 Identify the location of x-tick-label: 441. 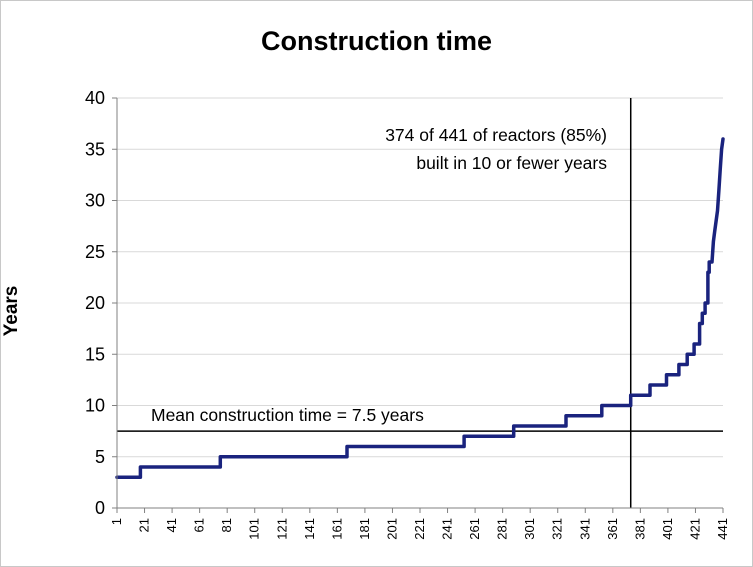
(722, 529).